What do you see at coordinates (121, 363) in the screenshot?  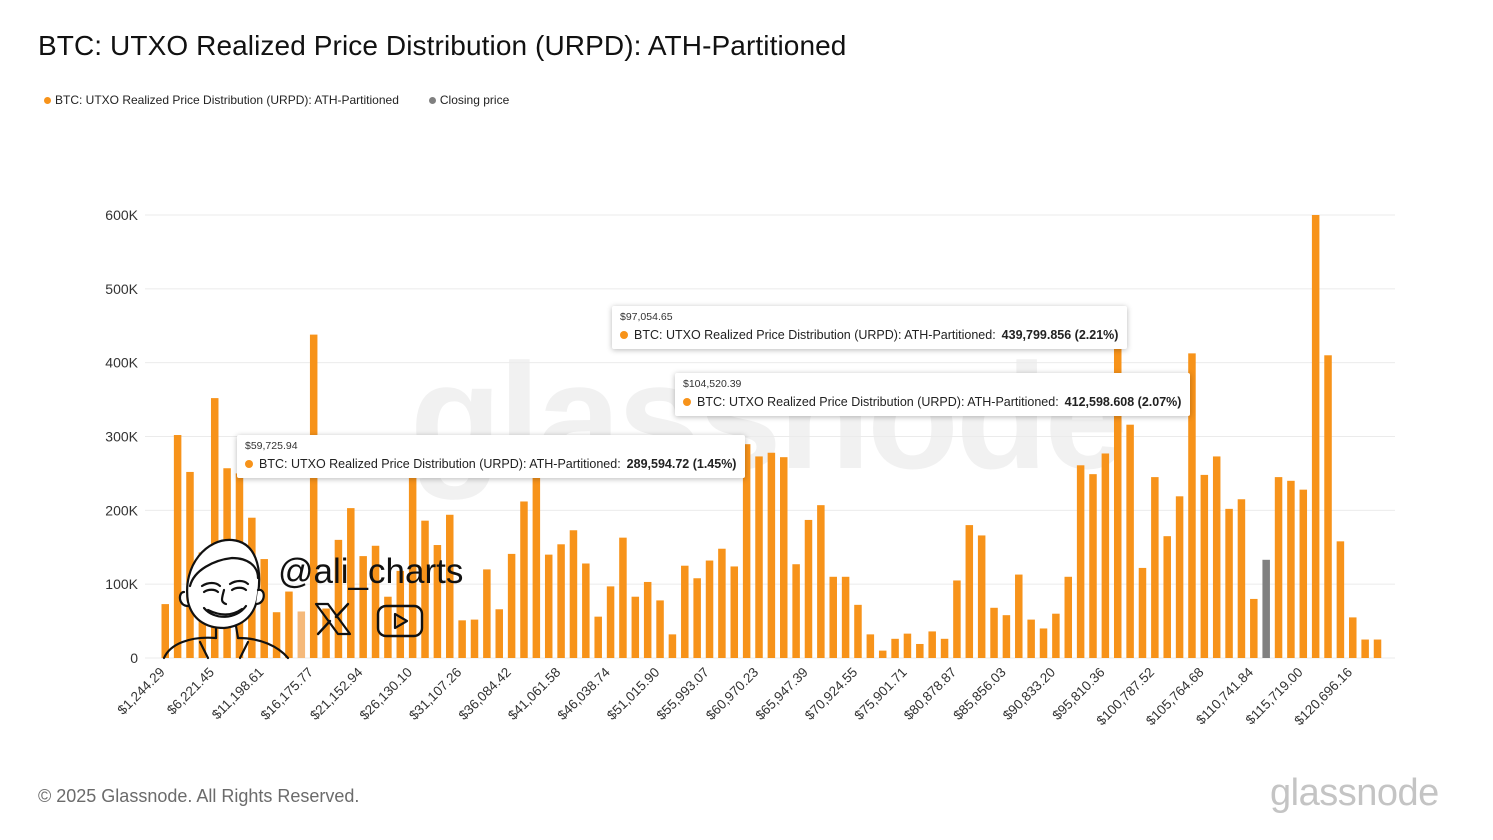 I see `y-tick-label: 400K` at bounding box center [121, 363].